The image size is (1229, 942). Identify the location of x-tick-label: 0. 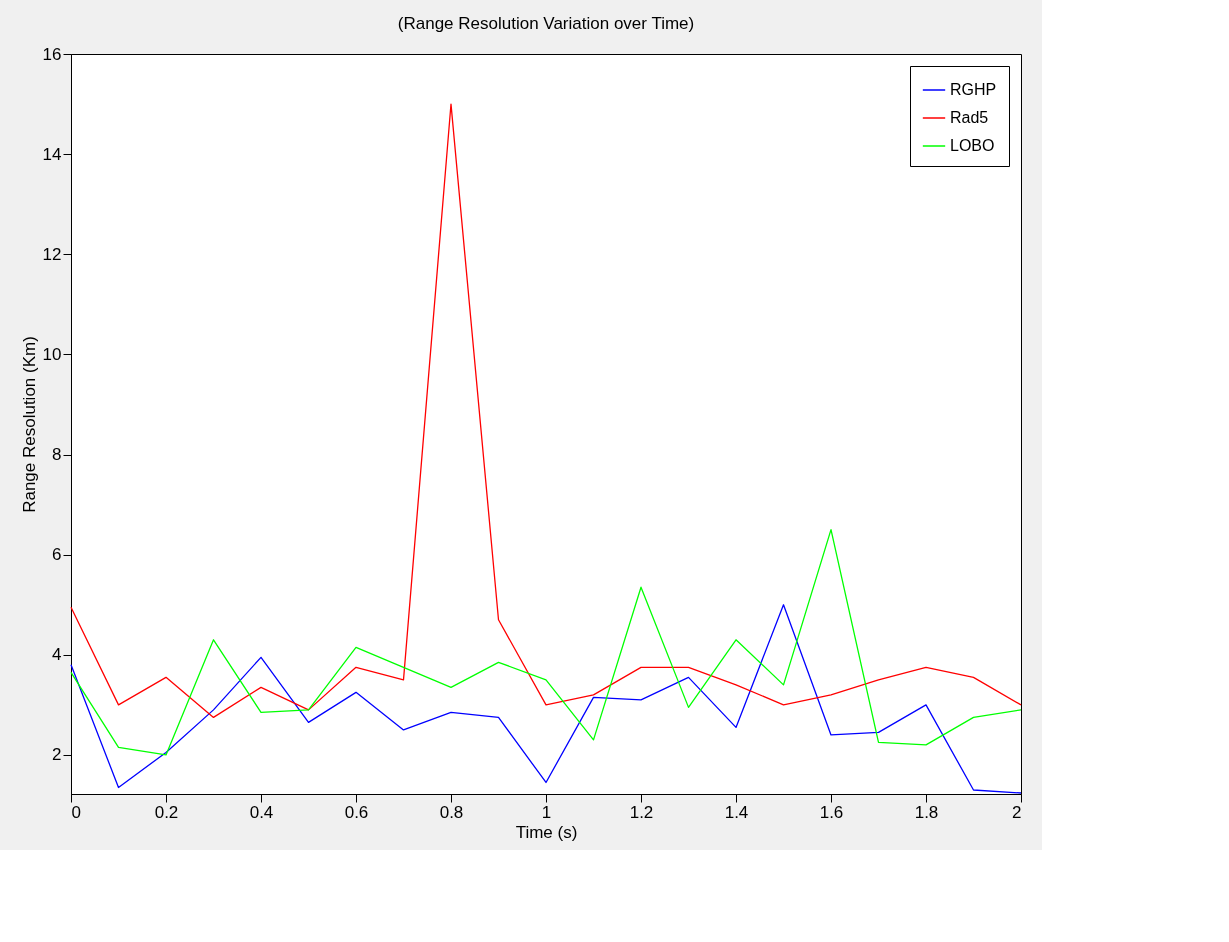
(76, 812).